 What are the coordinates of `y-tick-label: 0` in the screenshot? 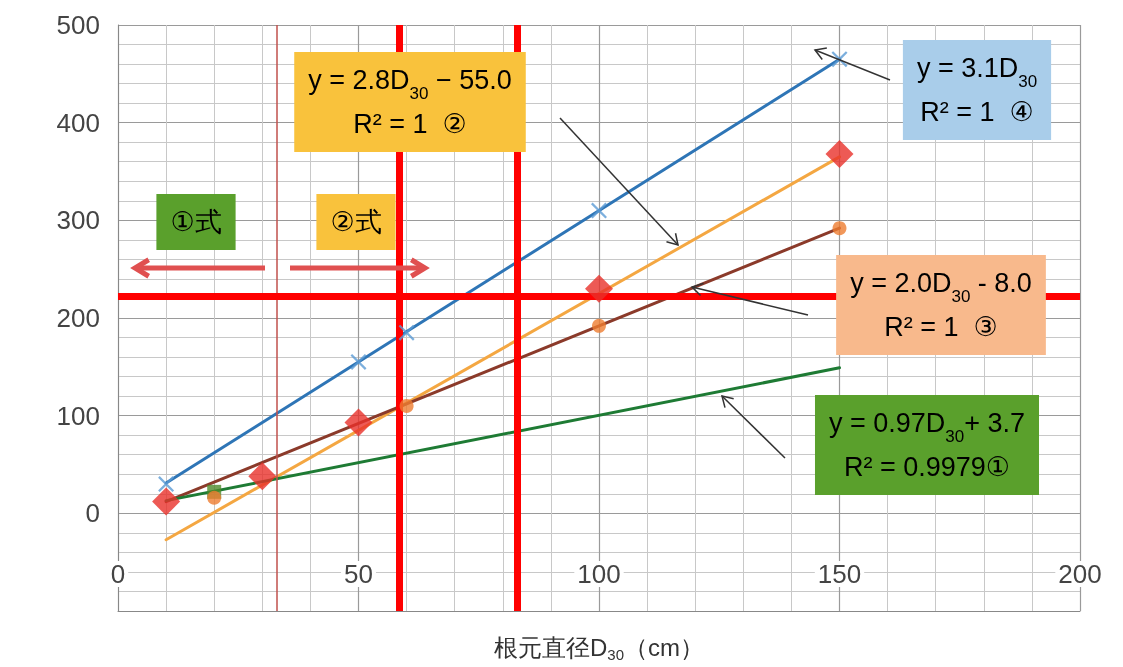 It's located at (92, 513).